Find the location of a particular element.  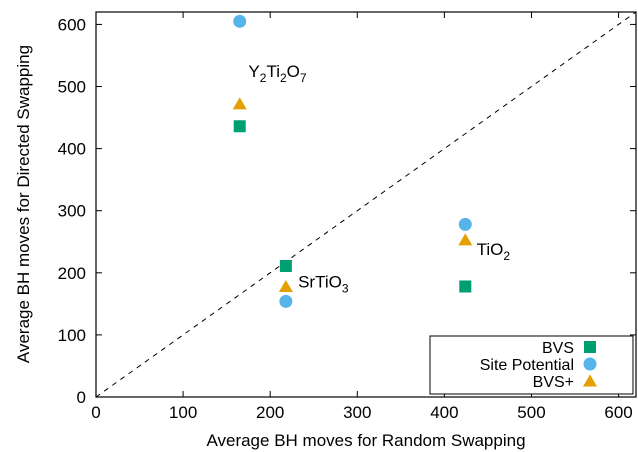

legend-label-bvs-plus: BVS+ is located at coordinates (553, 382).